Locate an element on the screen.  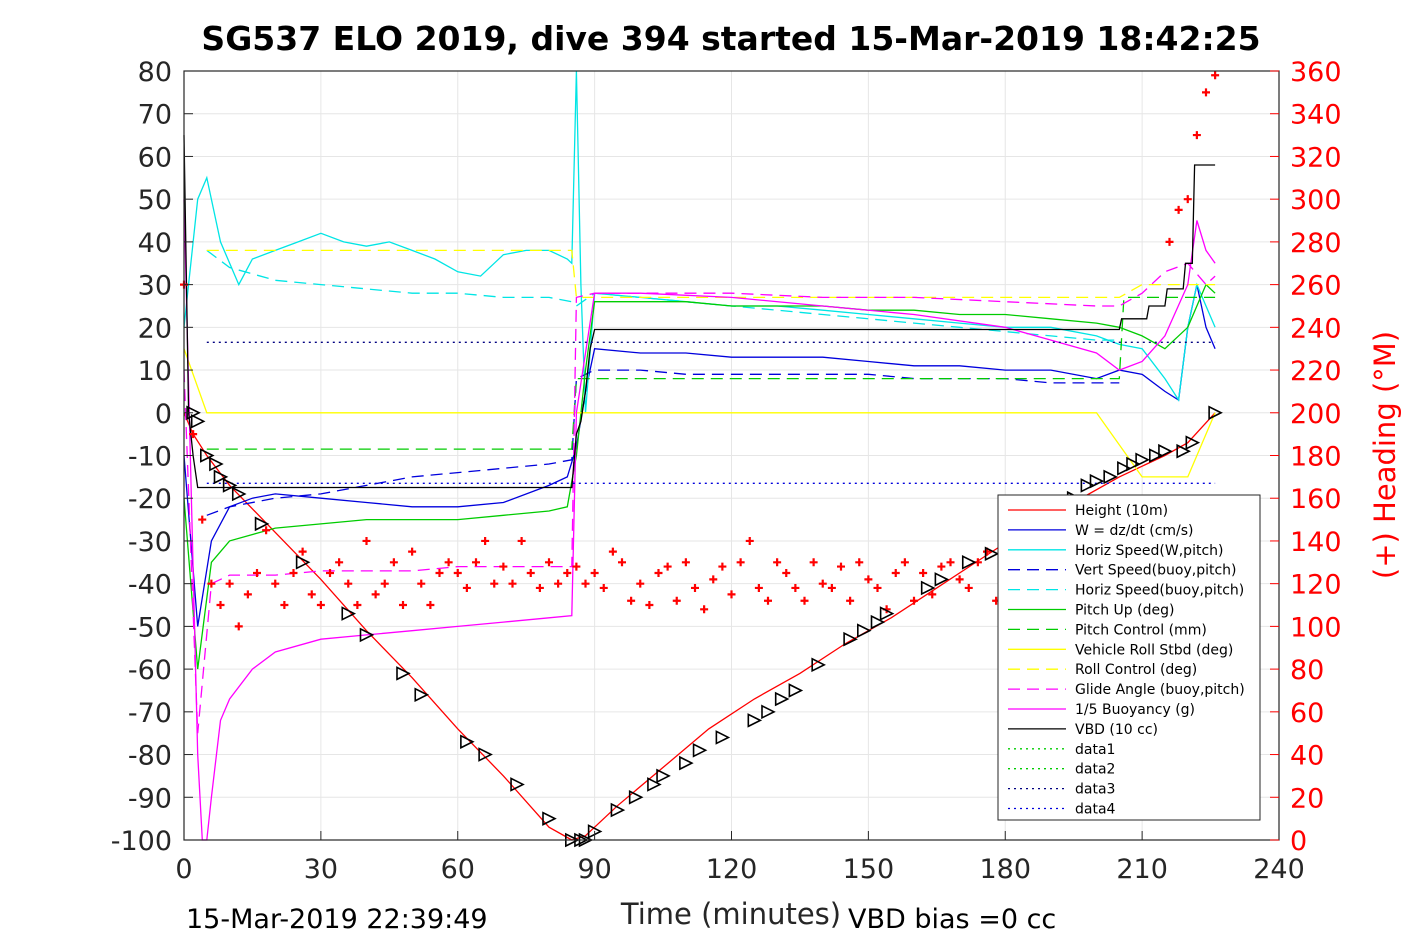
y-tick-label: -50 is located at coordinates (150, 627).